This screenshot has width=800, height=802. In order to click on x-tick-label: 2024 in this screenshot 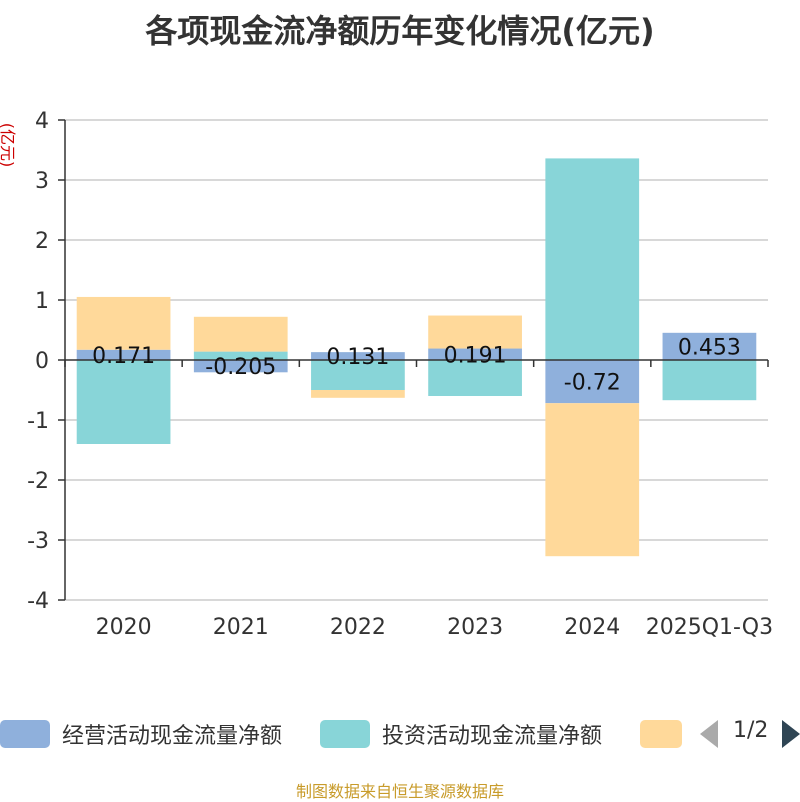, I will do `click(592, 627)`.